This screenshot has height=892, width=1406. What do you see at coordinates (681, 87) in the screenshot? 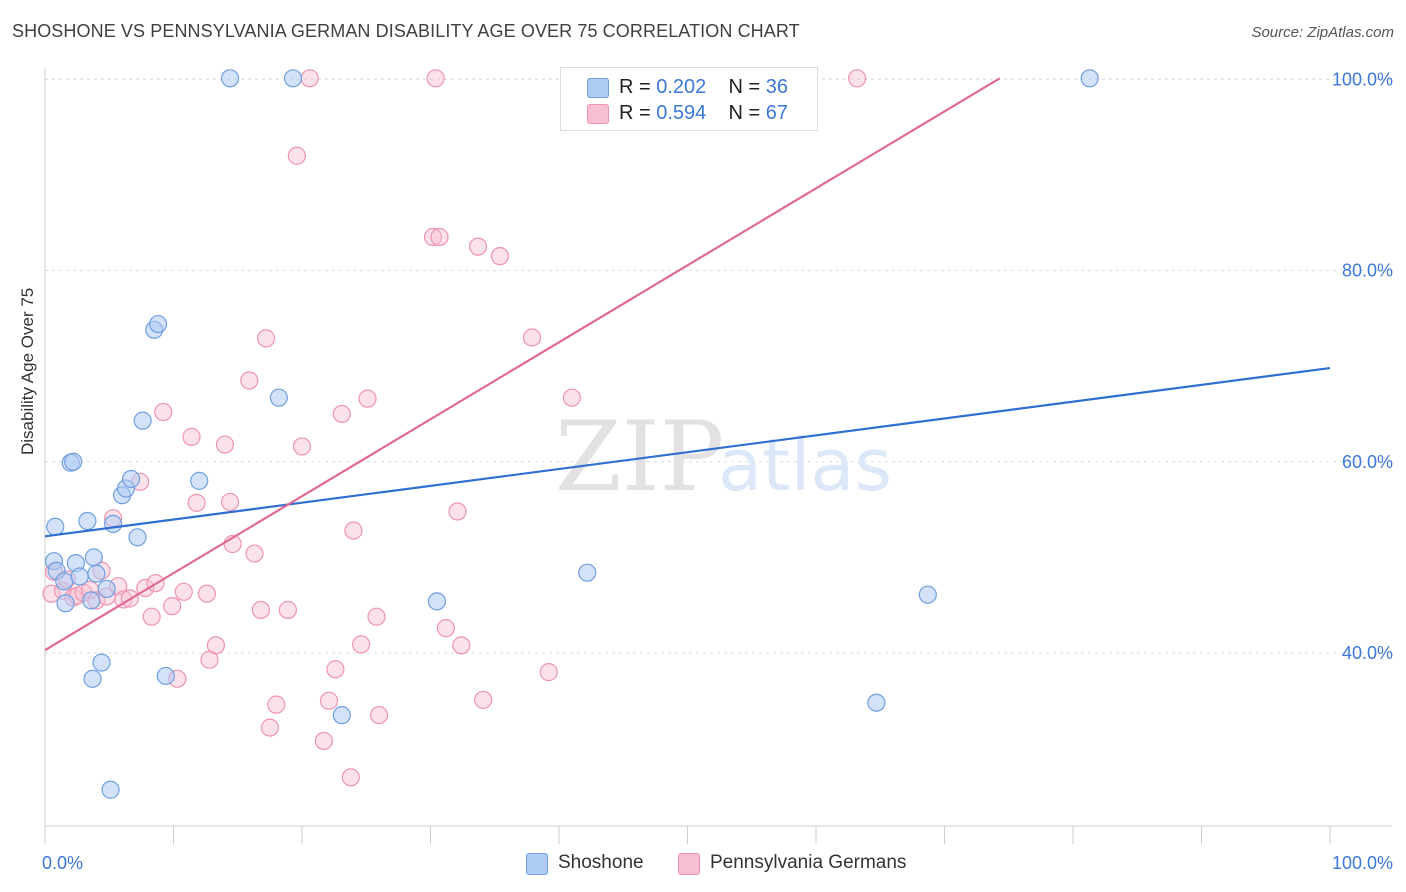
I see `legend-r-value: 0.202` at bounding box center [681, 87].